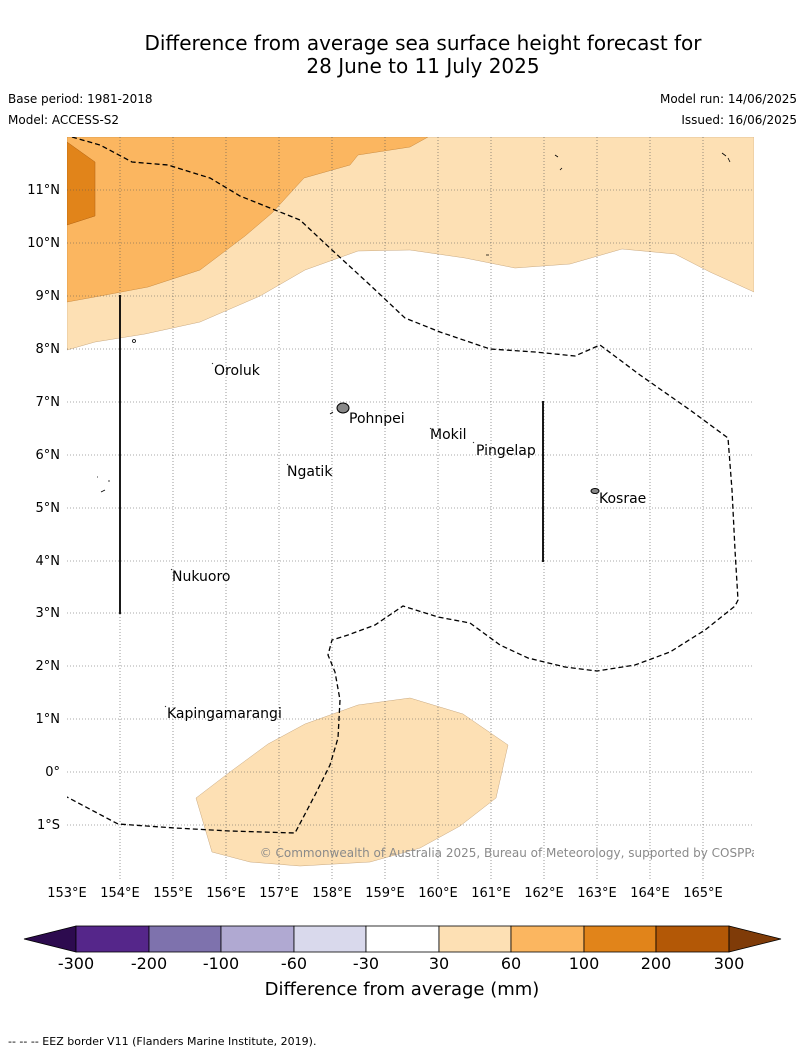 This screenshot has height=1058, width=804. What do you see at coordinates (728, 99) in the screenshot?
I see `model-run: Model run: 14/06/2025` at bounding box center [728, 99].